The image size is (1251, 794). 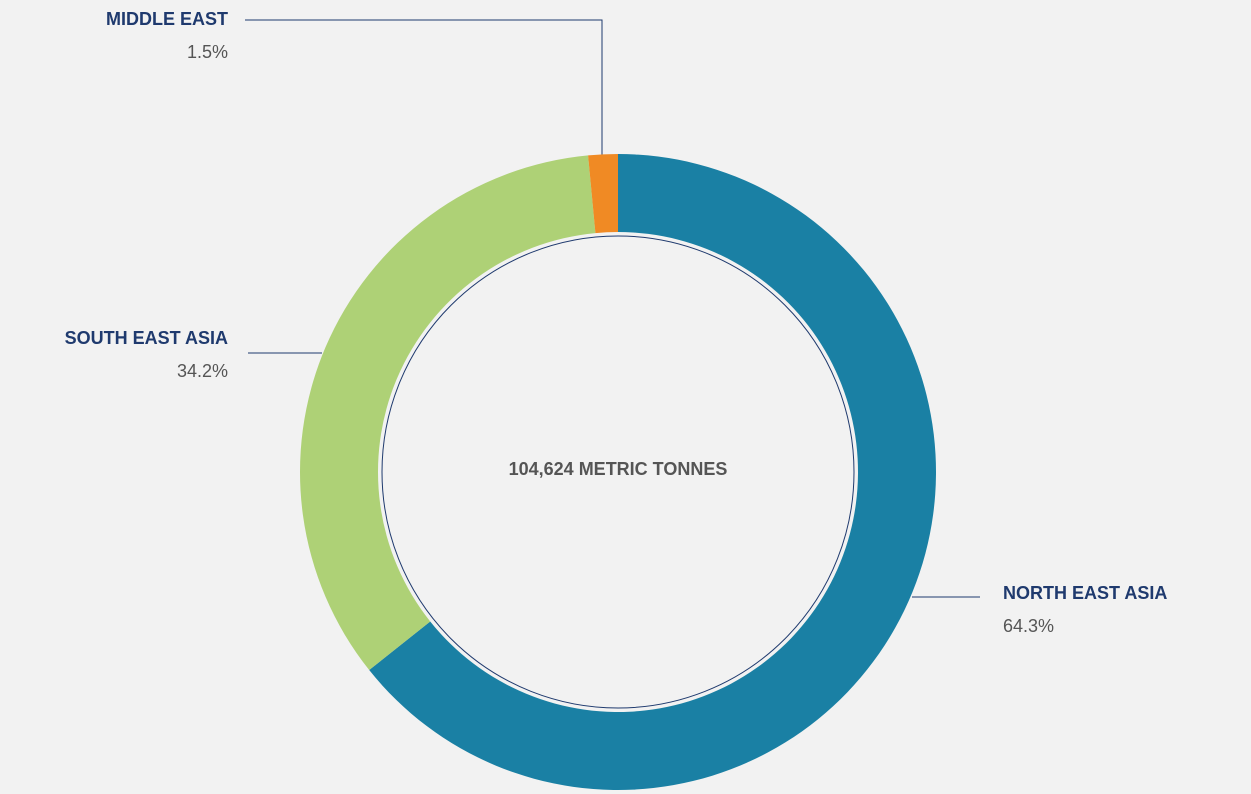 I want to click on category-label: MIDDLE EAST, so click(x=167, y=19).